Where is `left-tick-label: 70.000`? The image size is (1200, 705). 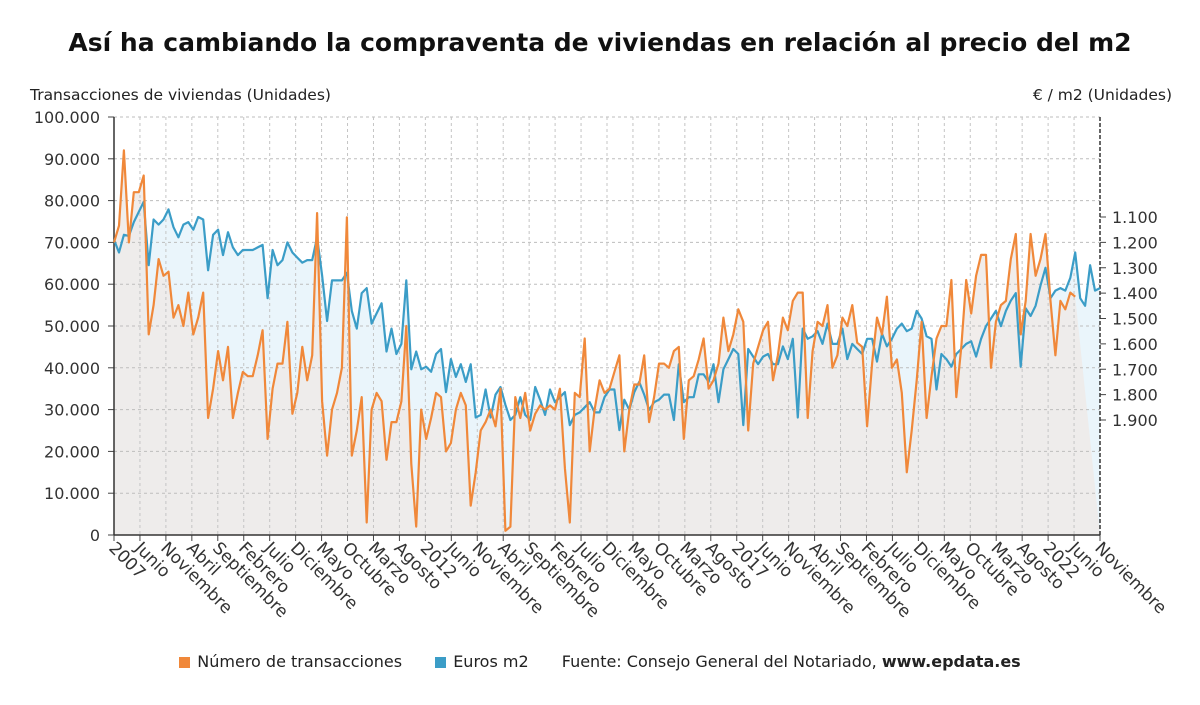 left-tick-label: 70.000 is located at coordinates (72, 242).